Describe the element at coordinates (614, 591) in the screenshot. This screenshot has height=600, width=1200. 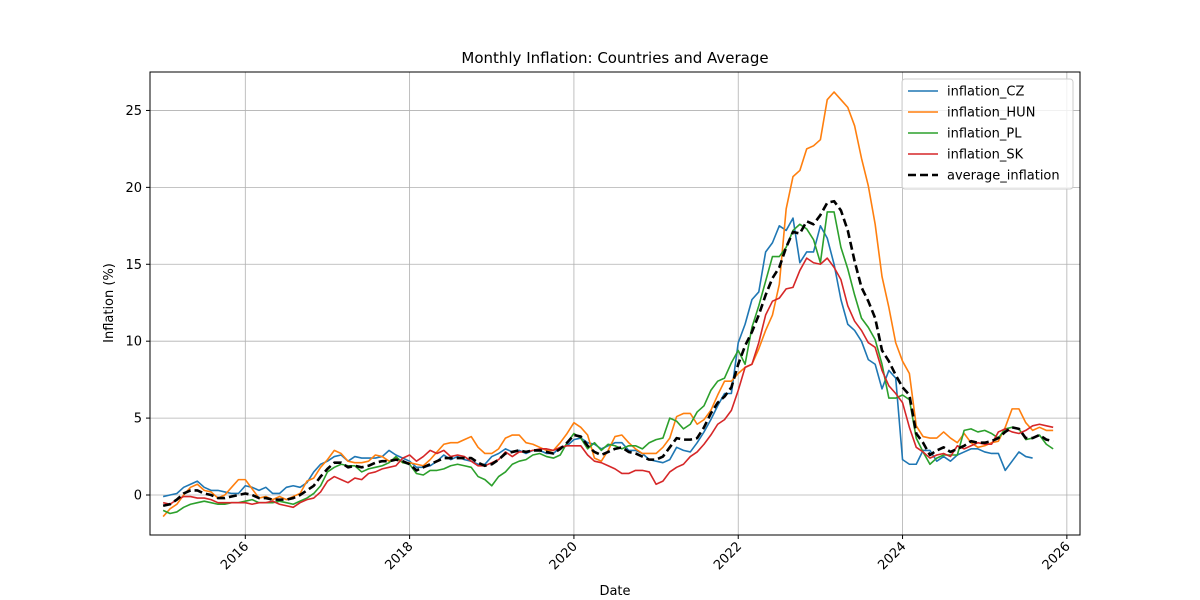
I see `x-axis-label: Date` at that location.